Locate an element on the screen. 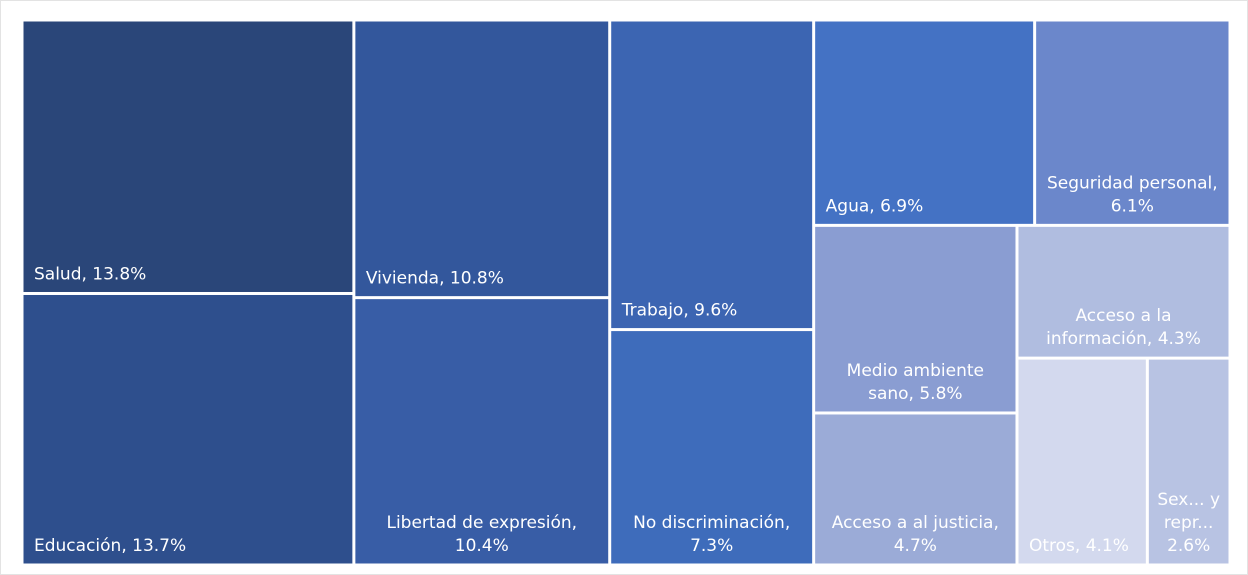  tile-label: Otros, 4.1% is located at coordinates (1079, 546).